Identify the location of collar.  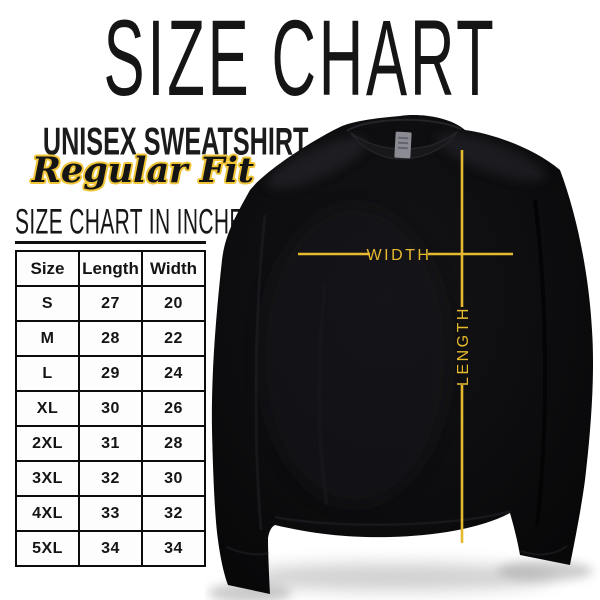
(404, 139).